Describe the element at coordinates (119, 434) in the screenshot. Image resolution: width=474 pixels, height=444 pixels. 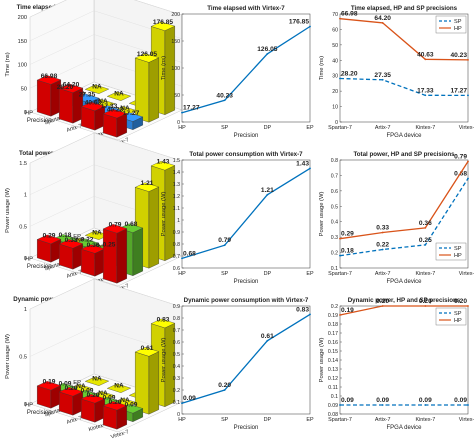
I see `device-tick-label: Virtex-7` at that location.